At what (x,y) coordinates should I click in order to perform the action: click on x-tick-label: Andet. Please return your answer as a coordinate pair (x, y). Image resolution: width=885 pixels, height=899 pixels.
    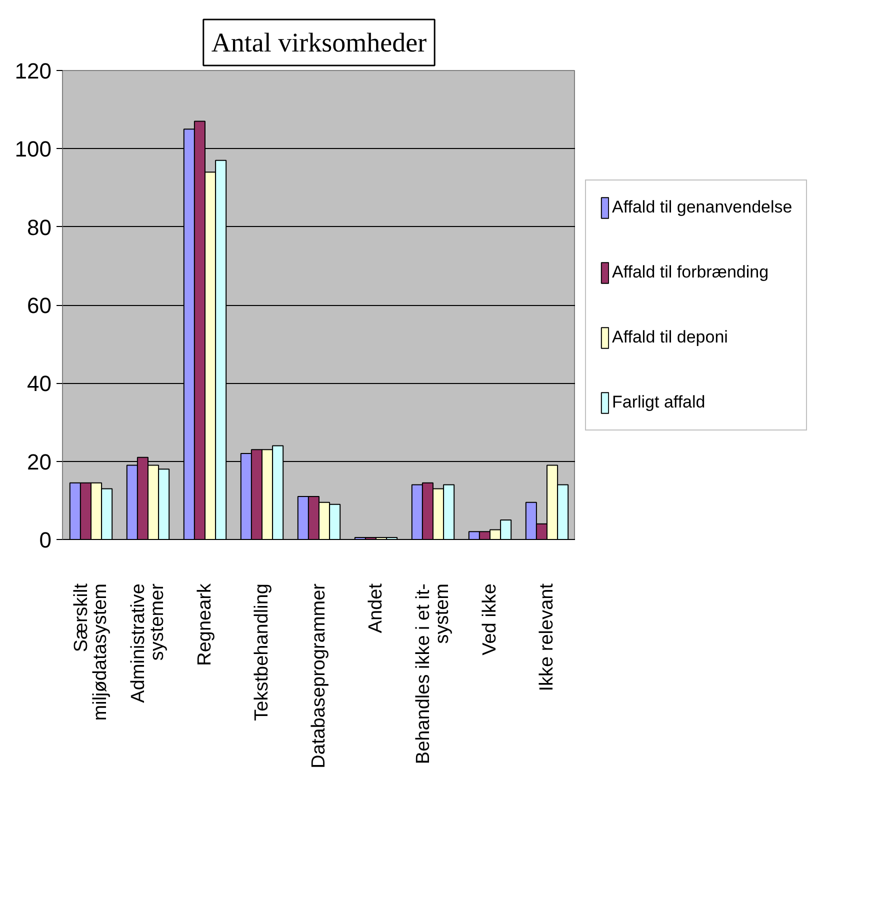
    Looking at the image, I should click on (376, 608).